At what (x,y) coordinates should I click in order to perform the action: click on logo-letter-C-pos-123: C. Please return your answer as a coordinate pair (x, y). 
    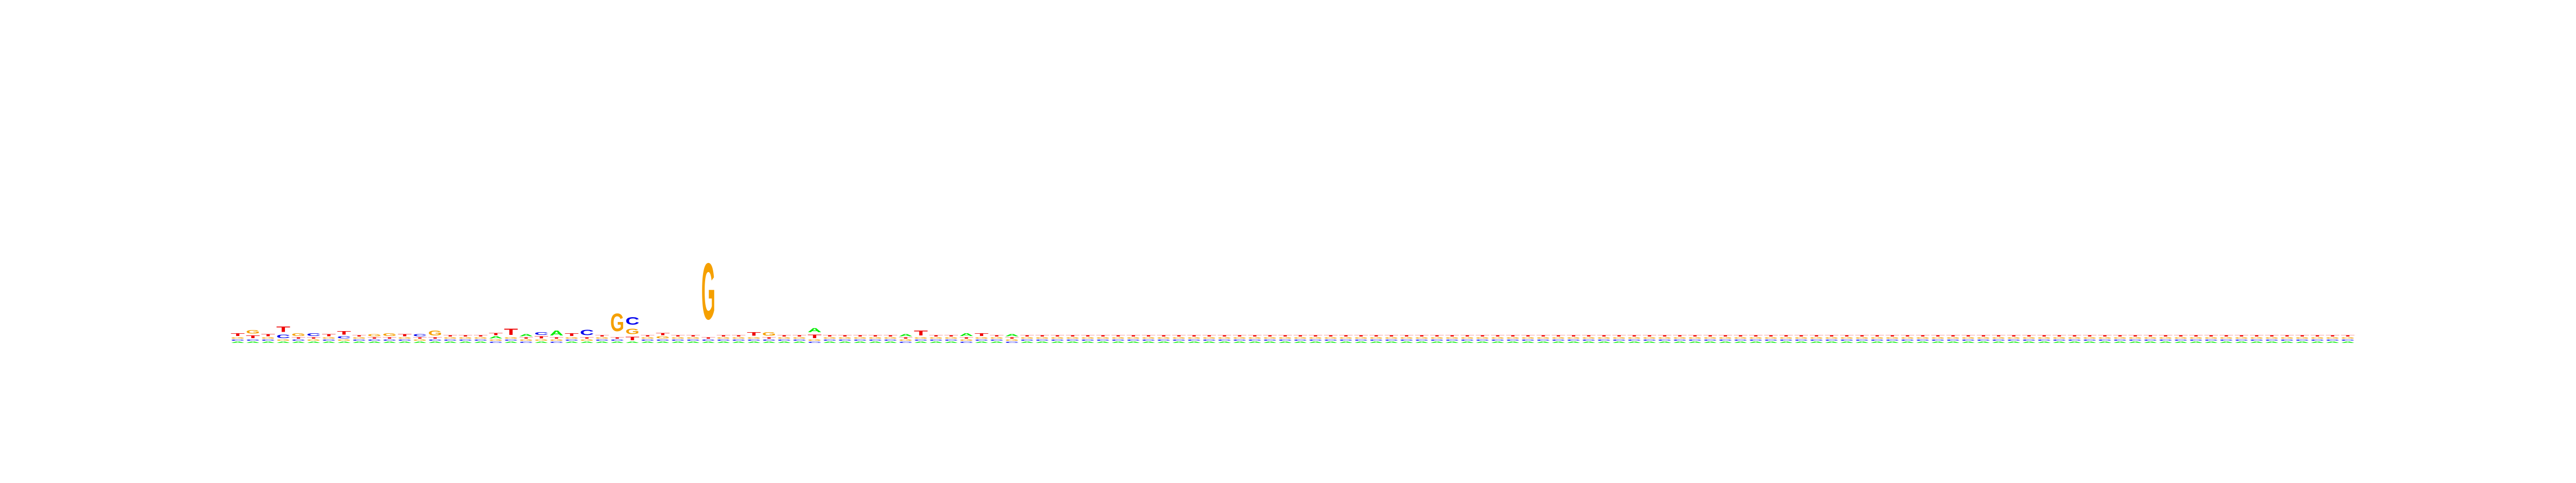
    Looking at the image, I should click on (2090, 340).